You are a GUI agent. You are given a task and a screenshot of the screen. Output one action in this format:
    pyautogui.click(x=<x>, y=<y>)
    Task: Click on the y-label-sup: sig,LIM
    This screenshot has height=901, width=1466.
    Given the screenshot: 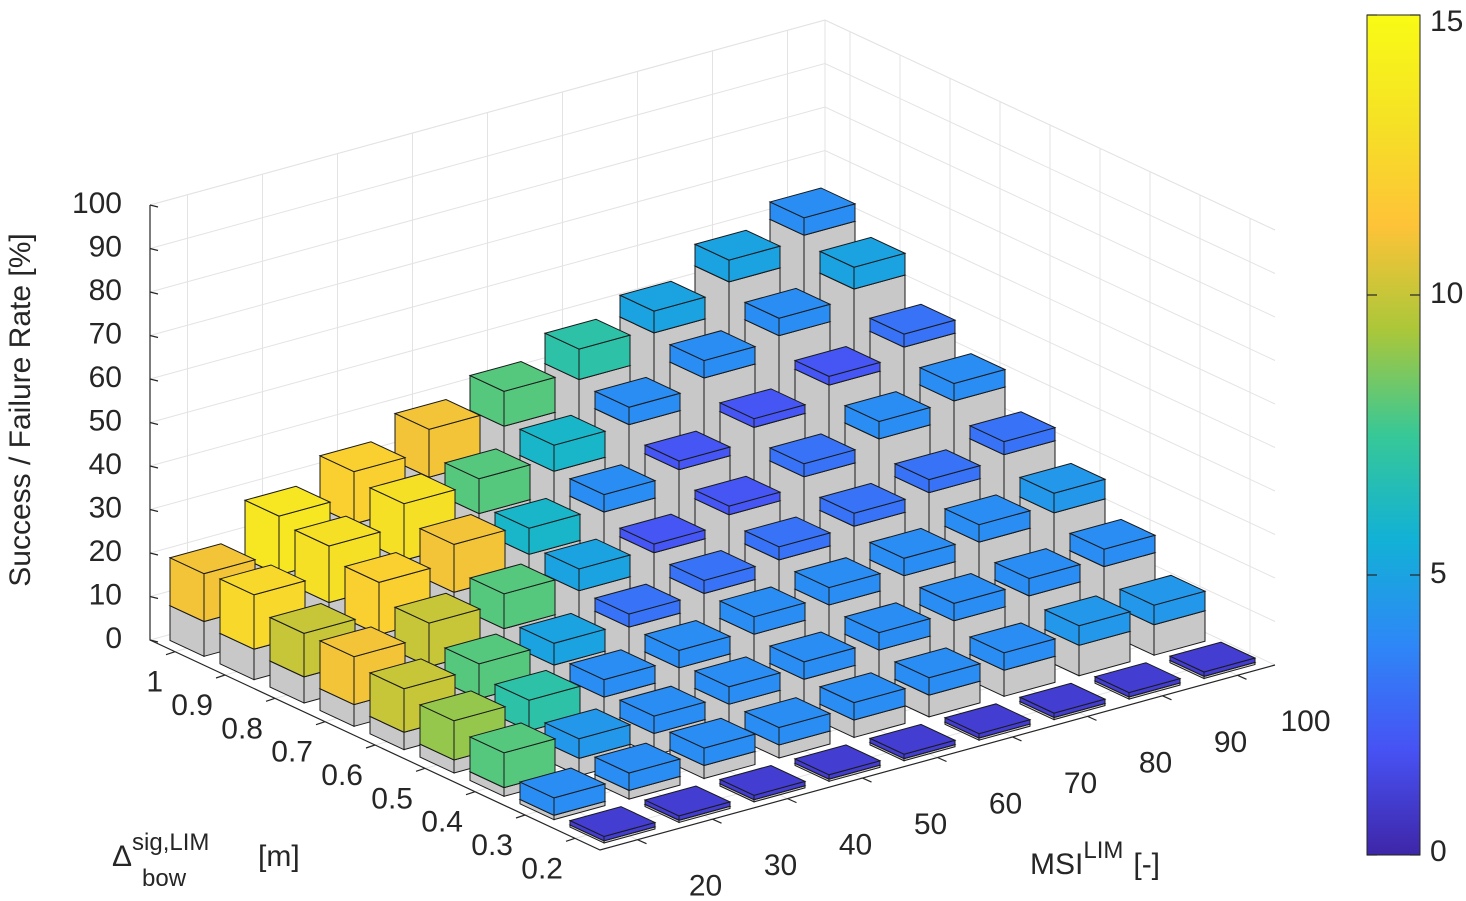 What is the action you would take?
    pyautogui.click(x=170, y=842)
    